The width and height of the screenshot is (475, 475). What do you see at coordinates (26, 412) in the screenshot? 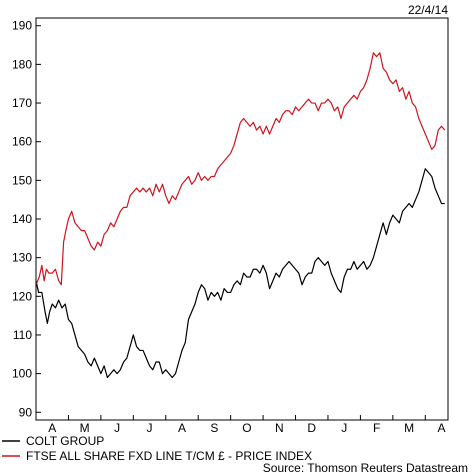
I see `y-tick-label: 90` at bounding box center [26, 412].